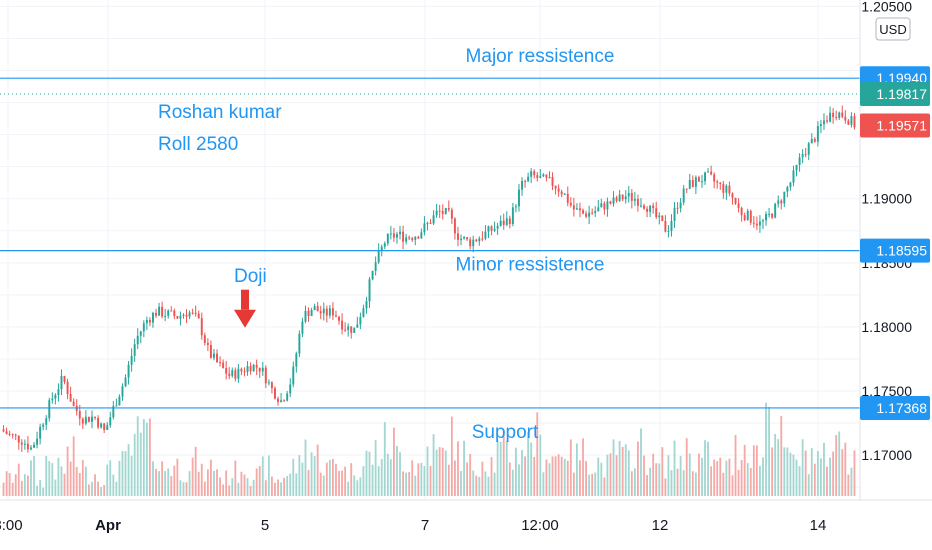  I want to click on level-price-badge: 1.18595, so click(895, 250).